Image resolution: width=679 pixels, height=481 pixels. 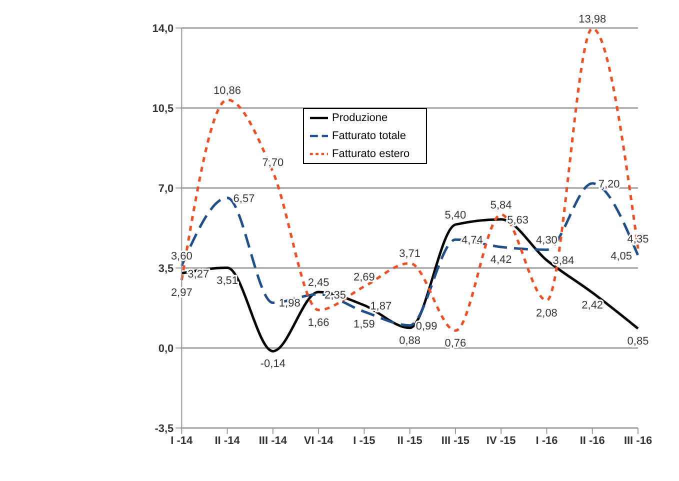 What do you see at coordinates (638, 240) in the screenshot?
I see `data-label: 4,35` at bounding box center [638, 240].